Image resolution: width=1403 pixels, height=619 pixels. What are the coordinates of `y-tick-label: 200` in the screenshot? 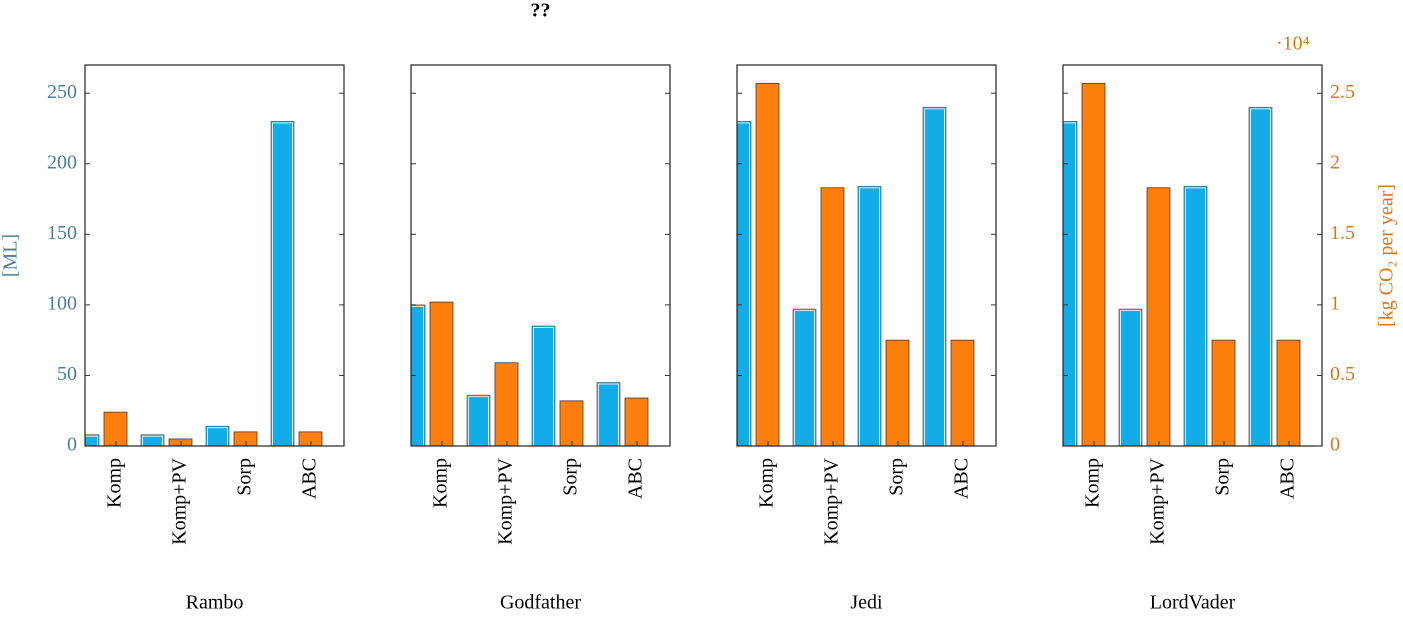 It's located at (62, 162).